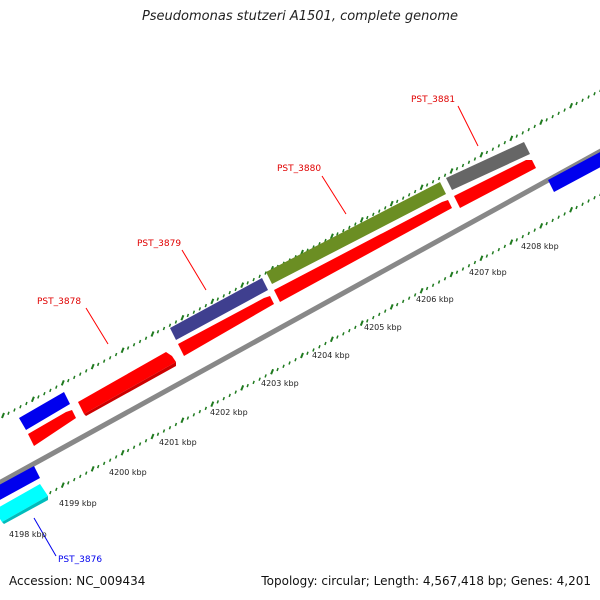  I want to click on scale-label-4205: 4205 kbp, so click(383, 327).